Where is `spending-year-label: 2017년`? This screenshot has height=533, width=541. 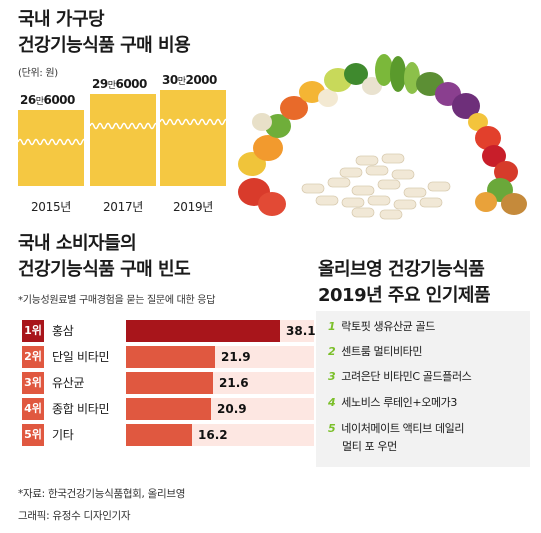 spending-year-label: 2017년 is located at coordinates (123, 207).